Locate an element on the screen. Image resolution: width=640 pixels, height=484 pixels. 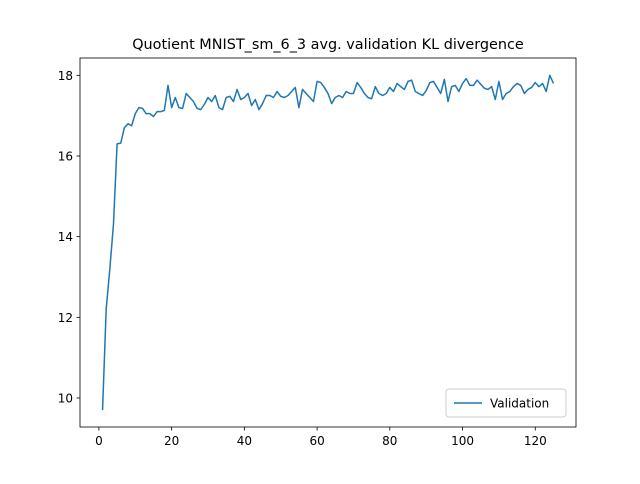
x-tick-label: 20 is located at coordinates (171, 441).